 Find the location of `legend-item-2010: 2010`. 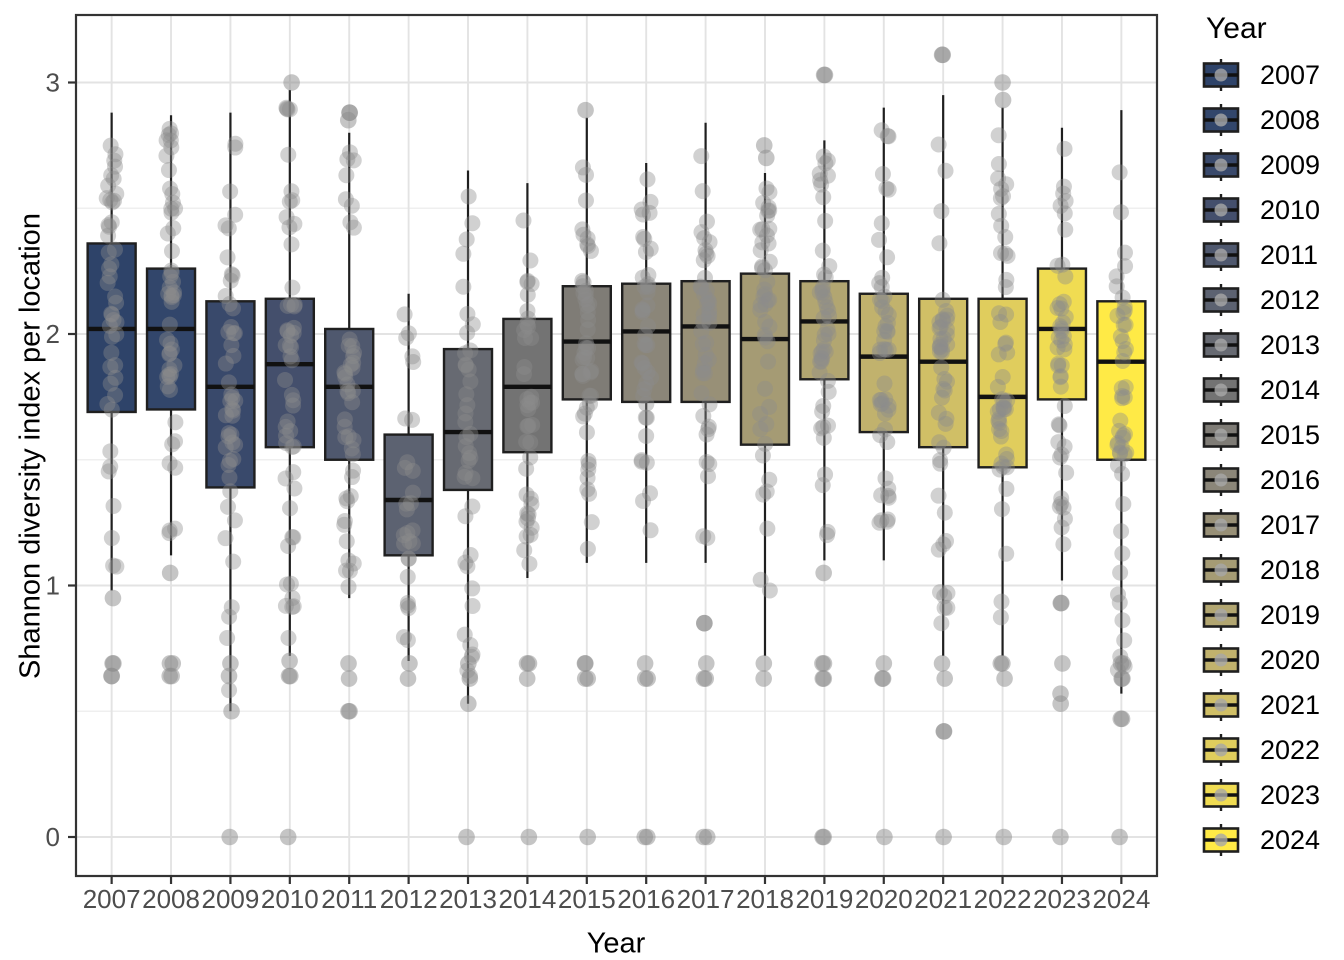

legend-item-2010: 2010 is located at coordinates (1261, 210).